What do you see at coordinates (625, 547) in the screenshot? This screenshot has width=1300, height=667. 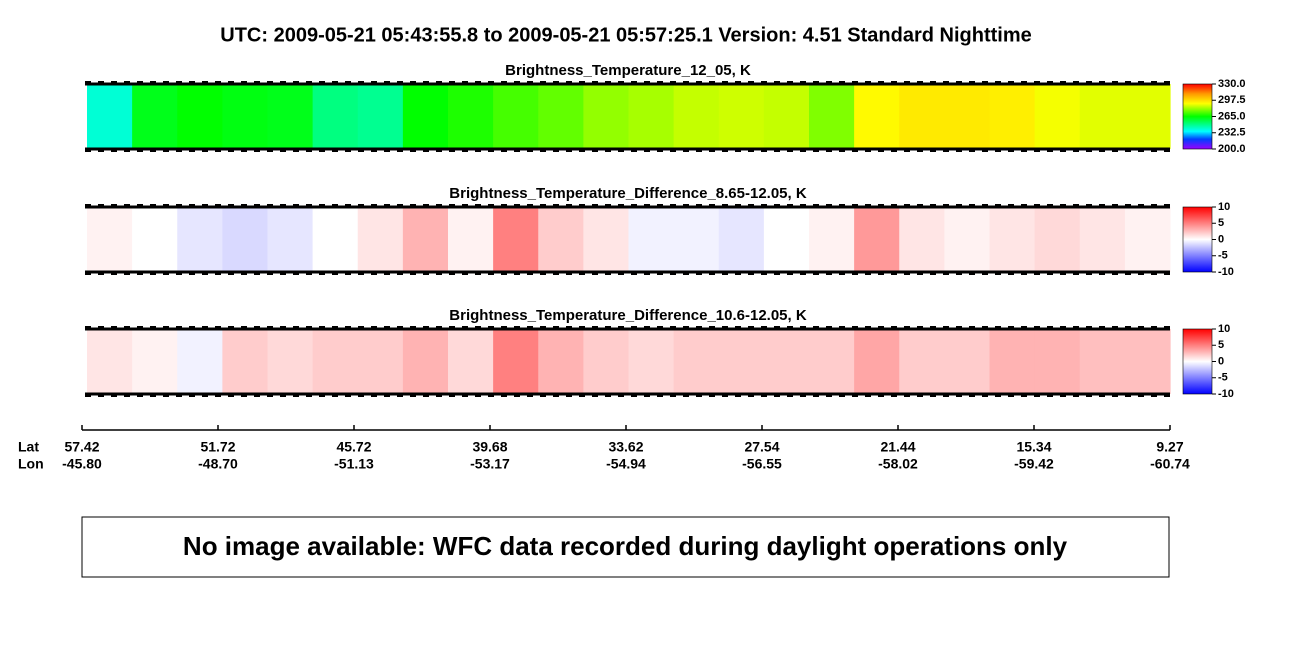 I see `note-box` at bounding box center [625, 547].